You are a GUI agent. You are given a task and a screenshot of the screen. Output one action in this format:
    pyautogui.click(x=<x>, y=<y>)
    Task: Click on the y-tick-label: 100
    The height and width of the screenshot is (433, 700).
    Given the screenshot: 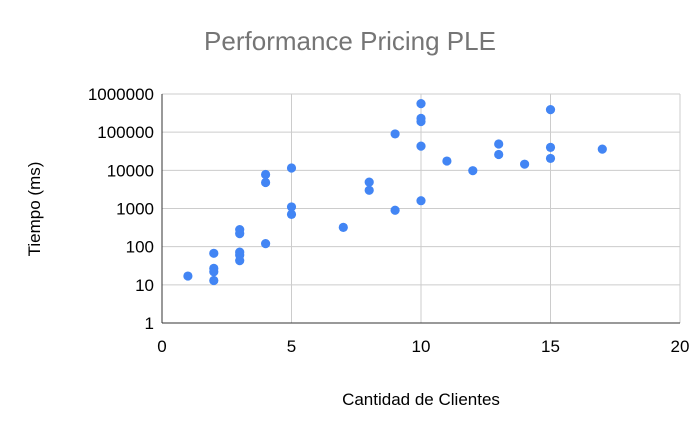 What is the action you would take?
    pyautogui.click(x=140, y=247)
    